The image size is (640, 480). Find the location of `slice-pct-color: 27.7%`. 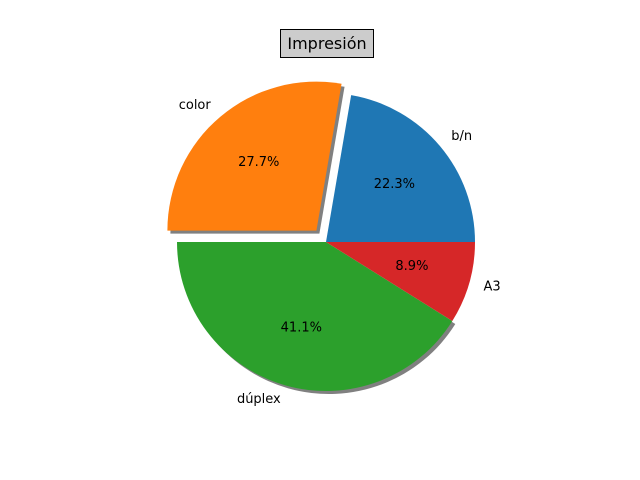

slice-pct-color: 27.7% is located at coordinates (258, 162).